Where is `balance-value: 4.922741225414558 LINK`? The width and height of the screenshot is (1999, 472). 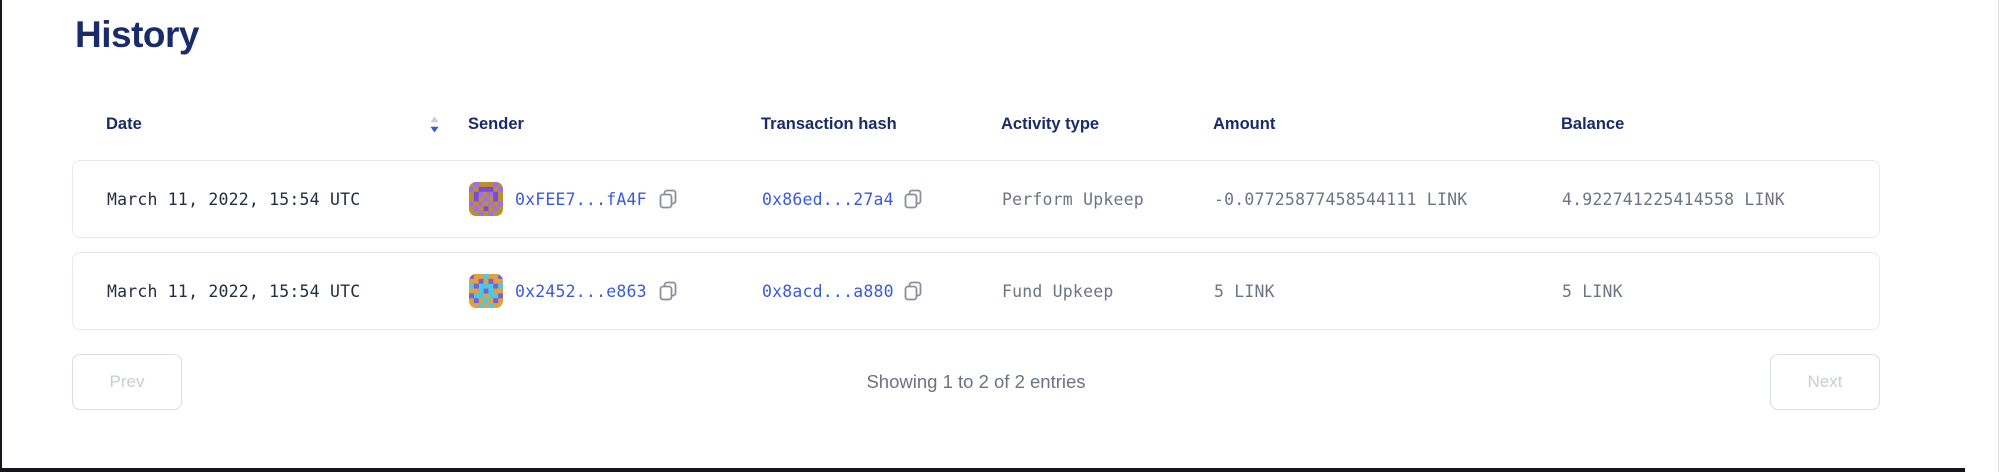 balance-value: 4.922741225414558 LINK is located at coordinates (1673, 199).